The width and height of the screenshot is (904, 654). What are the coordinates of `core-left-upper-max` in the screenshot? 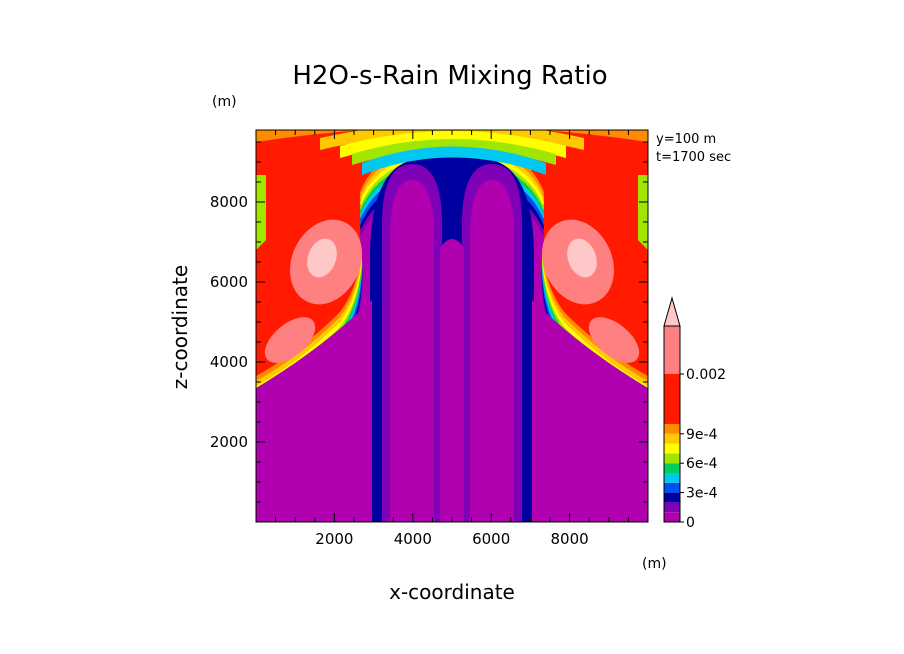 It's located at (322, 258).